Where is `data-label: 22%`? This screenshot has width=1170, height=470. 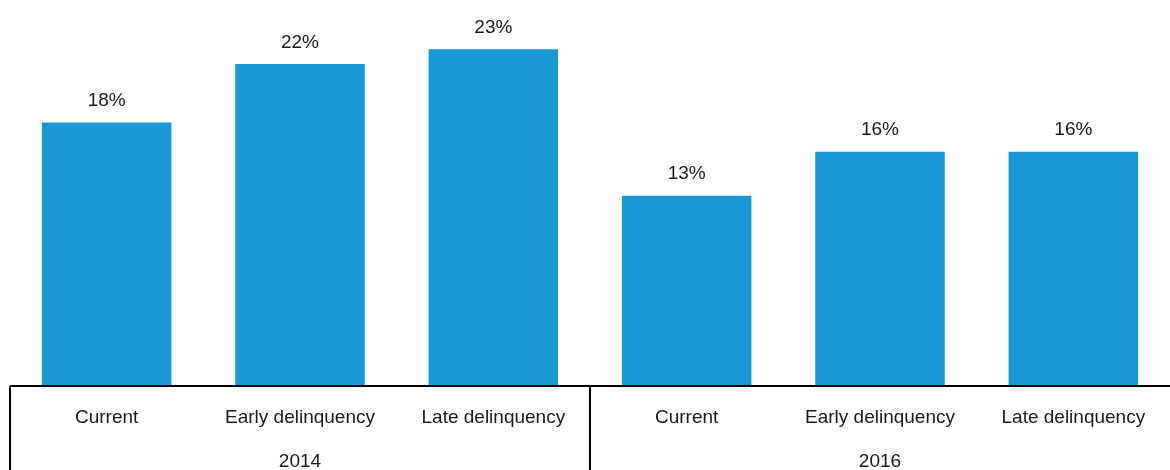
data-label: 22% is located at coordinates (300, 41).